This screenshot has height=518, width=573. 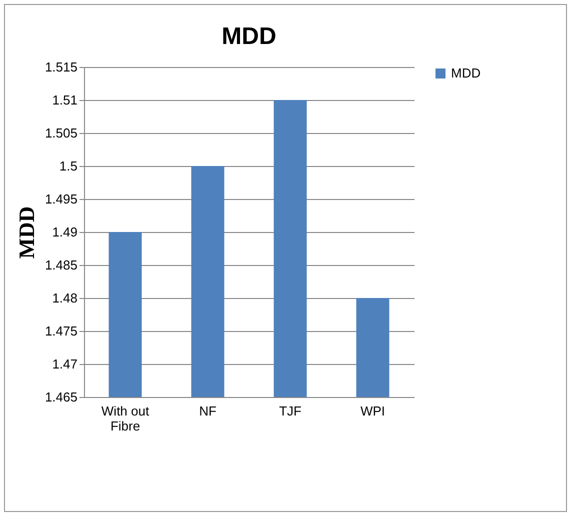 I want to click on y-tick-label: 1.485, so click(x=61, y=265).